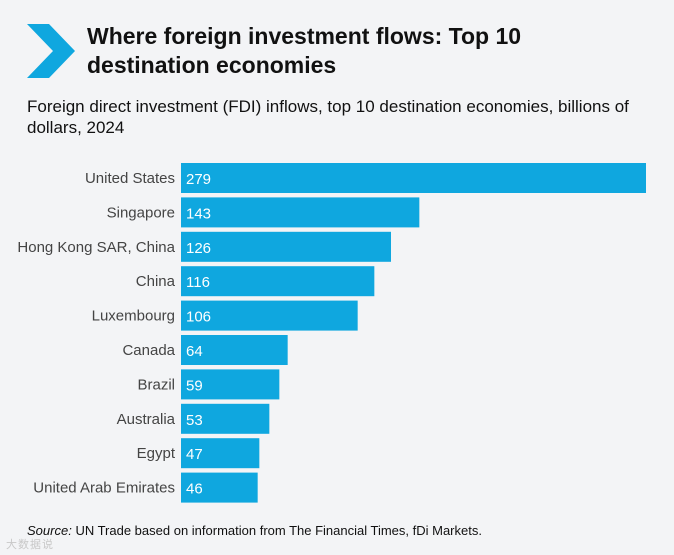 The width and height of the screenshot is (674, 555). I want to click on category-label: Australia, so click(146, 419).